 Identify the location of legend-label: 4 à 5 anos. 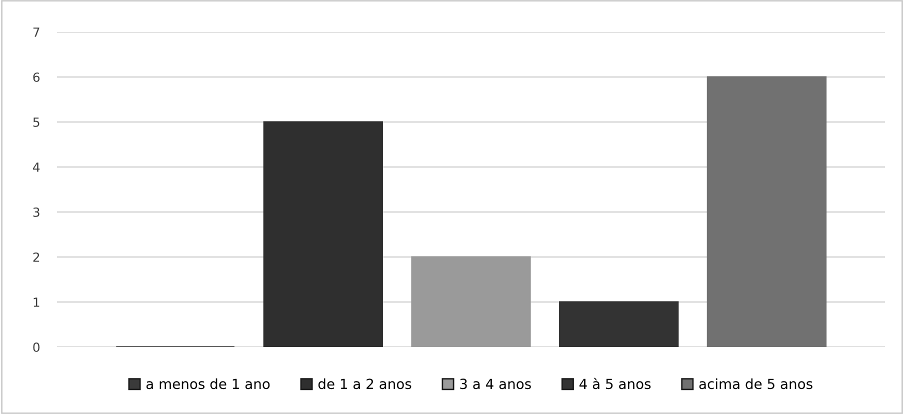
(615, 384).